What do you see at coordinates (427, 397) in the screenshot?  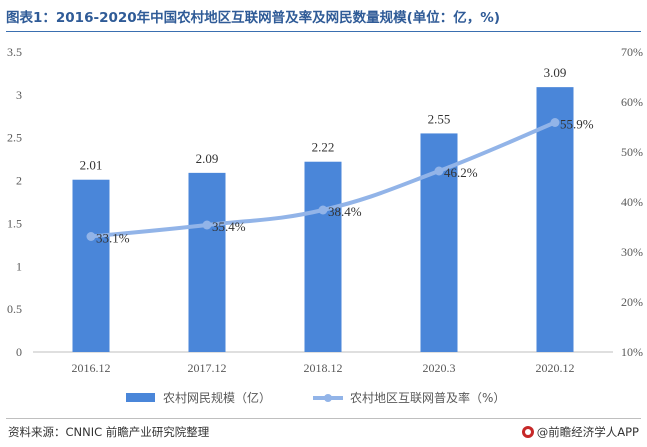 I see `legend-line-label: 农村地区互联网普及率（%）` at bounding box center [427, 397].